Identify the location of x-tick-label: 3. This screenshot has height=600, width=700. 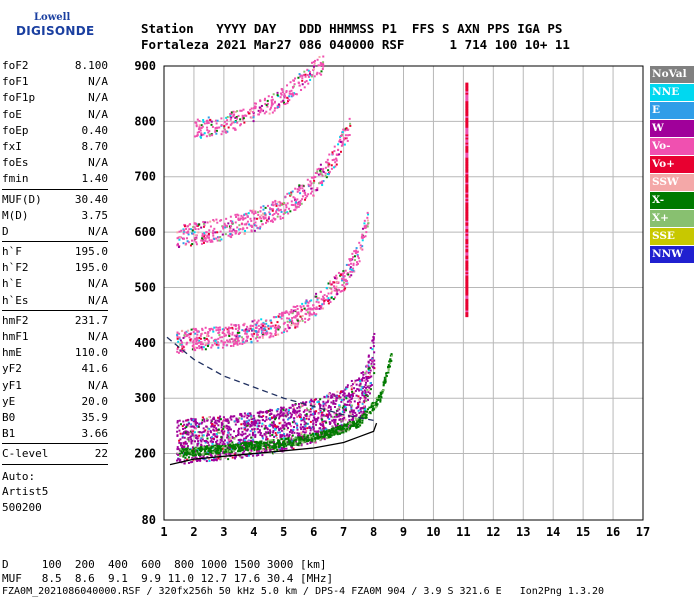
(223, 532).